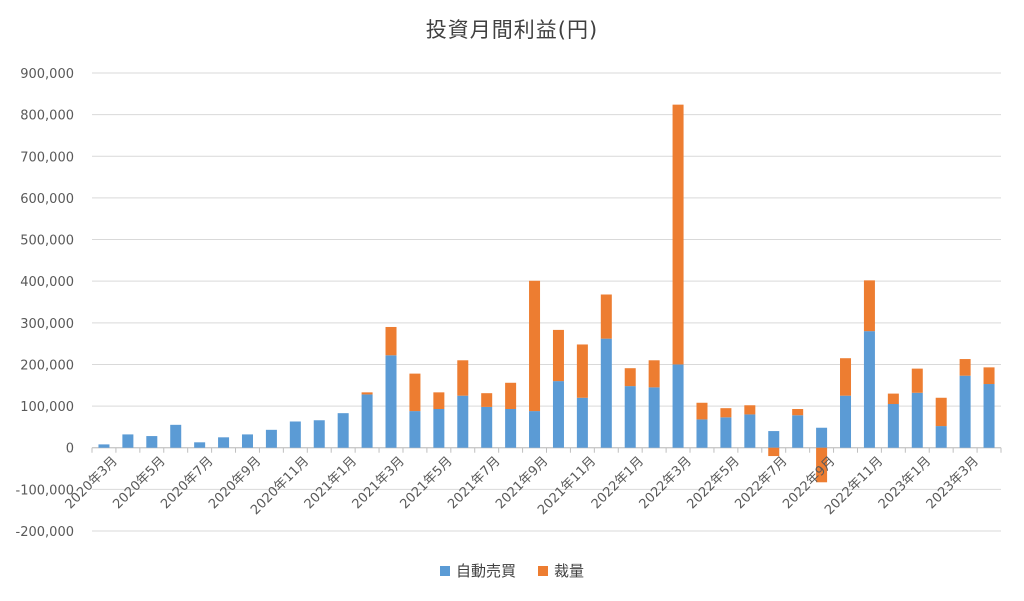 The image size is (1024, 601). What do you see at coordinates (45, 532) in the screenshot?
I see `y-tick-label: -200,000` at bounding box center [45, 532].